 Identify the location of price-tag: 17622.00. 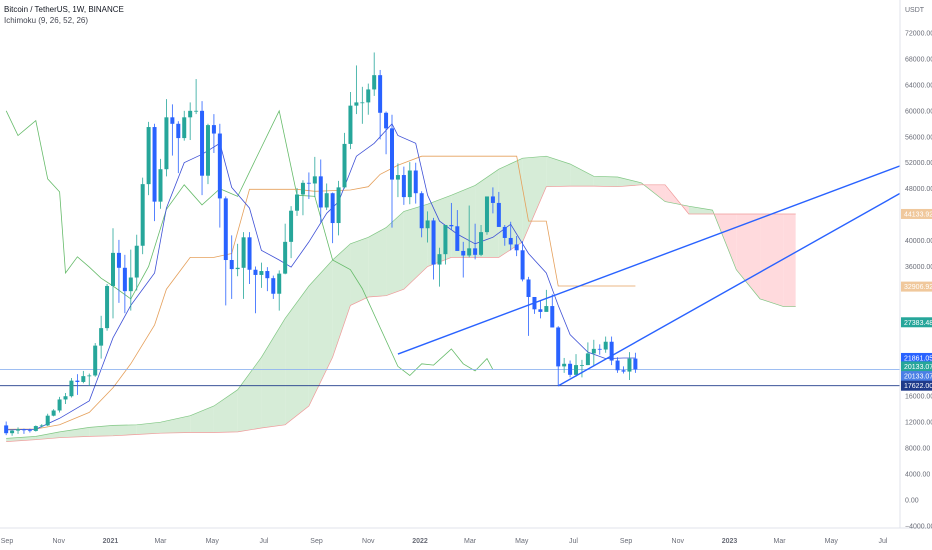
(916, 385).